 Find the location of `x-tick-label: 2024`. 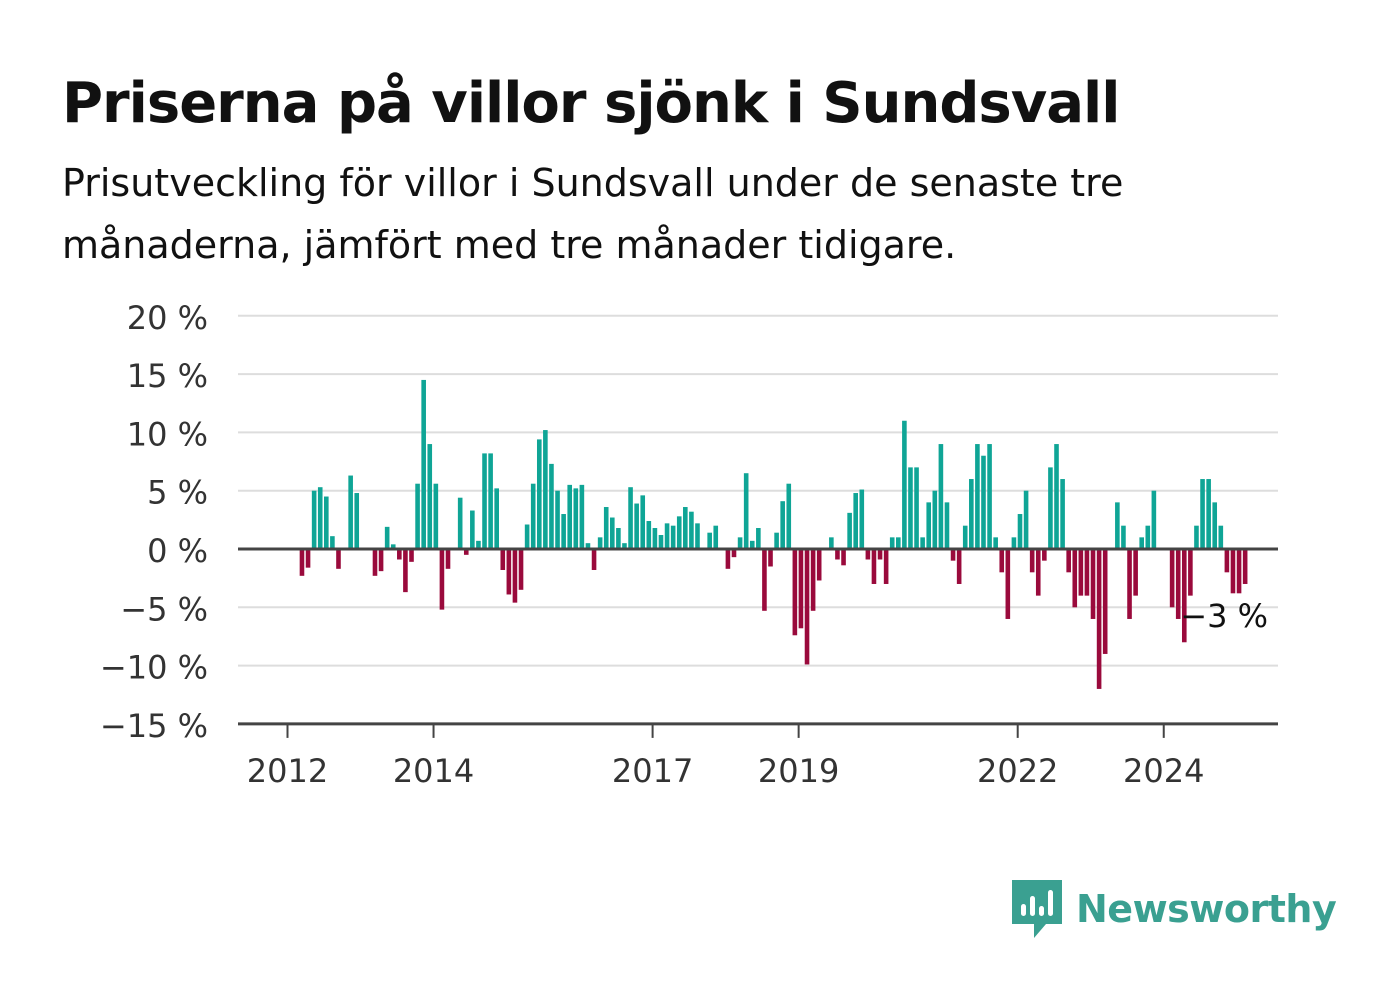

x-tick-label: 2024 is located at coordinates (1163, 771).